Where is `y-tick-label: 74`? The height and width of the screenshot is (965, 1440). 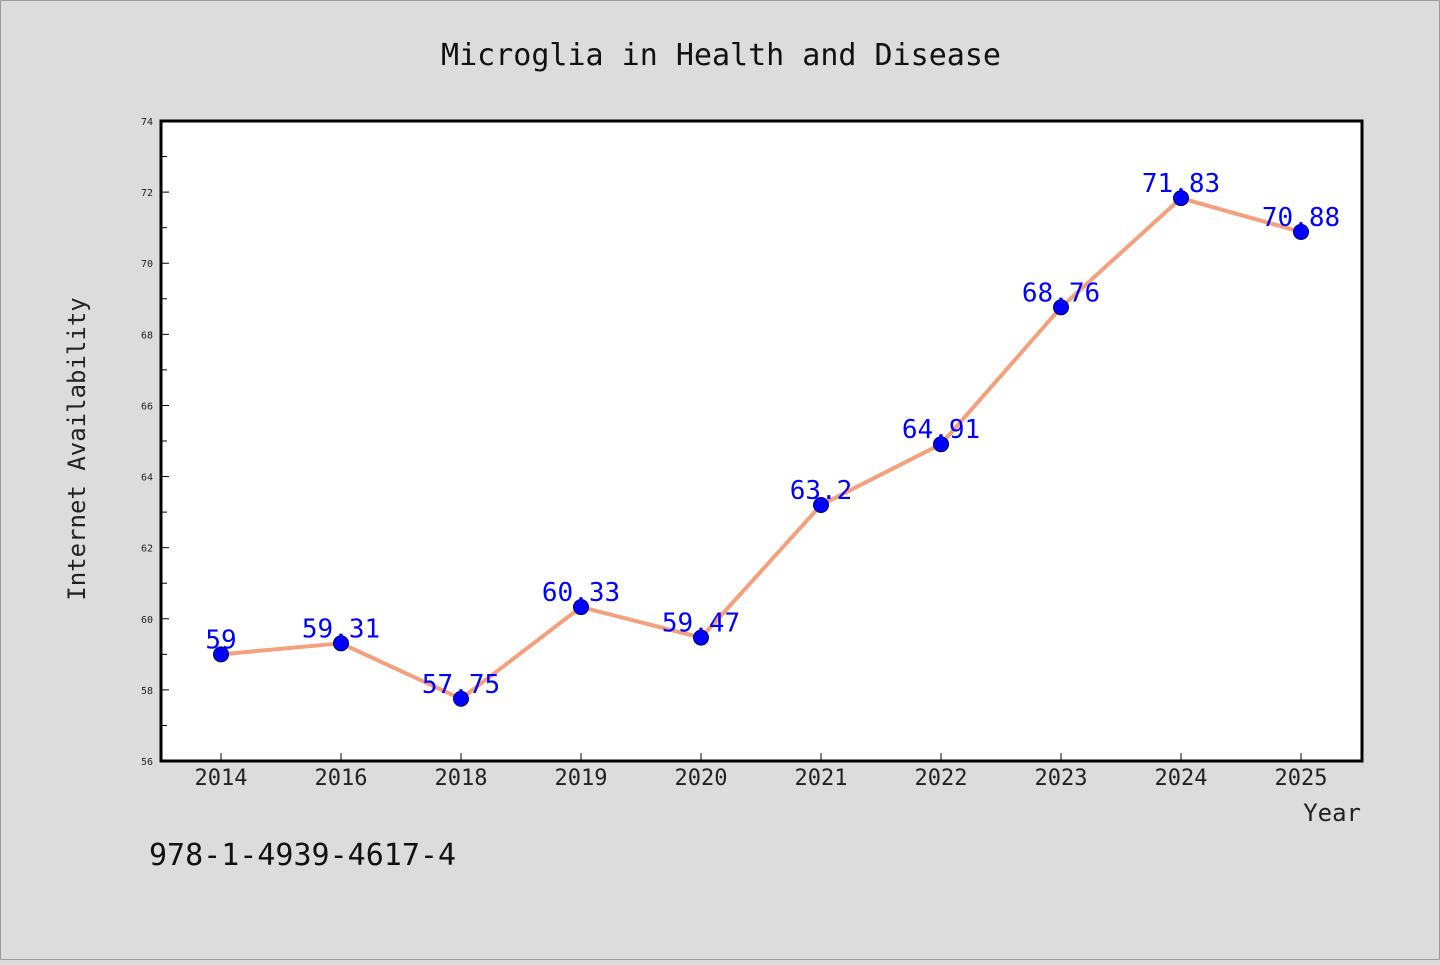 y-tick-label: 74 is located at coordinates (147, 122).